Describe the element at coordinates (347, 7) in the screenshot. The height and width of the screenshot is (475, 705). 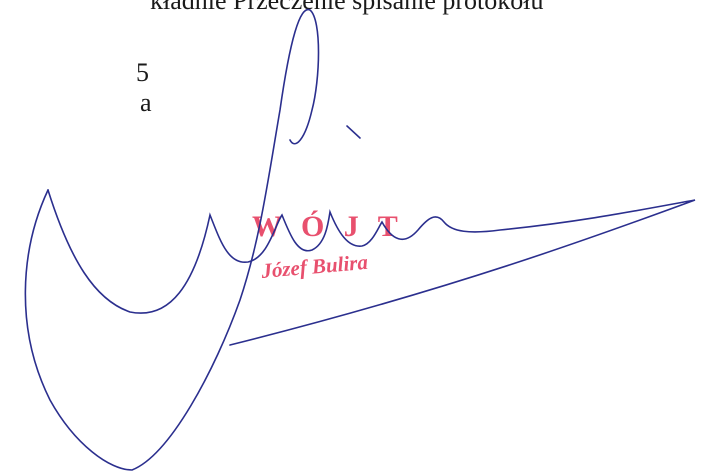
I see `text-line: kładnie Przeczenie spisanie protokołu` at that location.